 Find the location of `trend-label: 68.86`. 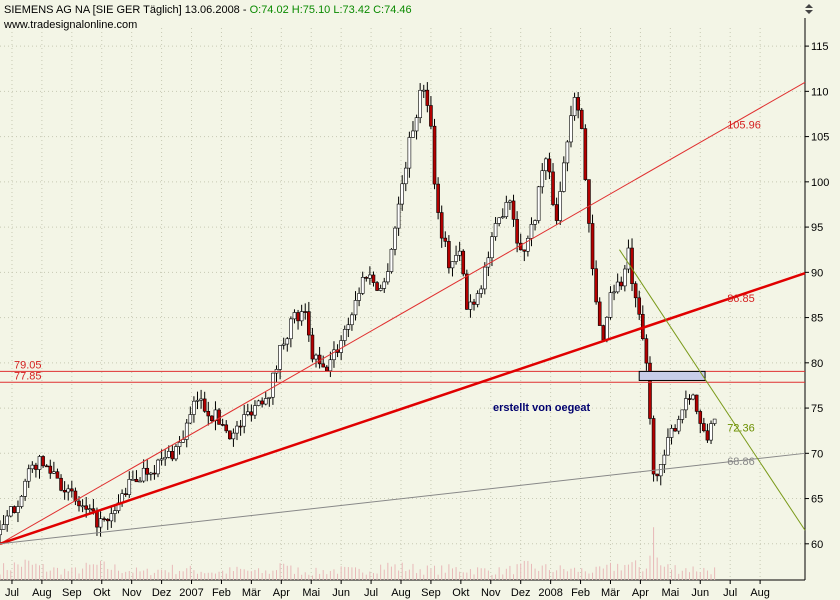

trend-label: 68.86 is located at coordinates (741, 462).